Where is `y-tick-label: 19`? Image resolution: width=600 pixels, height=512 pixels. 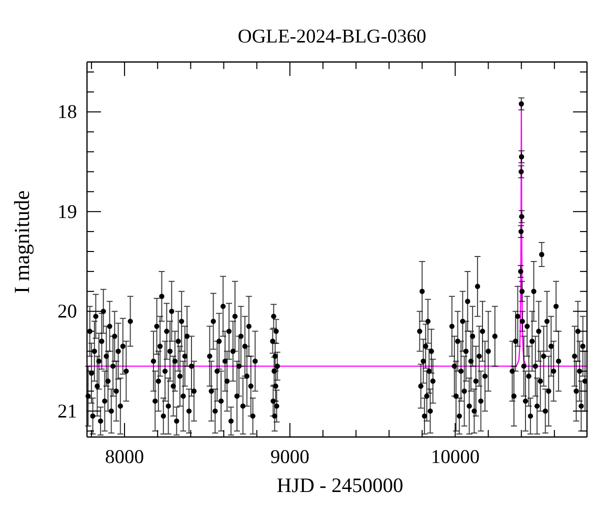
y-tick-label: 19 is located at coordinates (67, 212).